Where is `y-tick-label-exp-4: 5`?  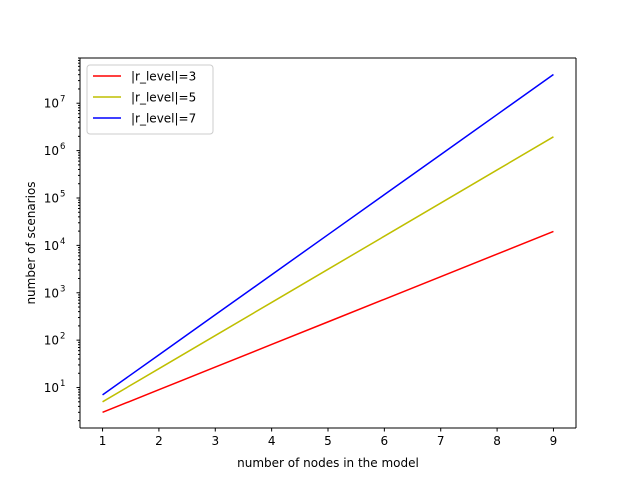
y-tick-label-exp-4: 5 is located at coordinates (62, 194).